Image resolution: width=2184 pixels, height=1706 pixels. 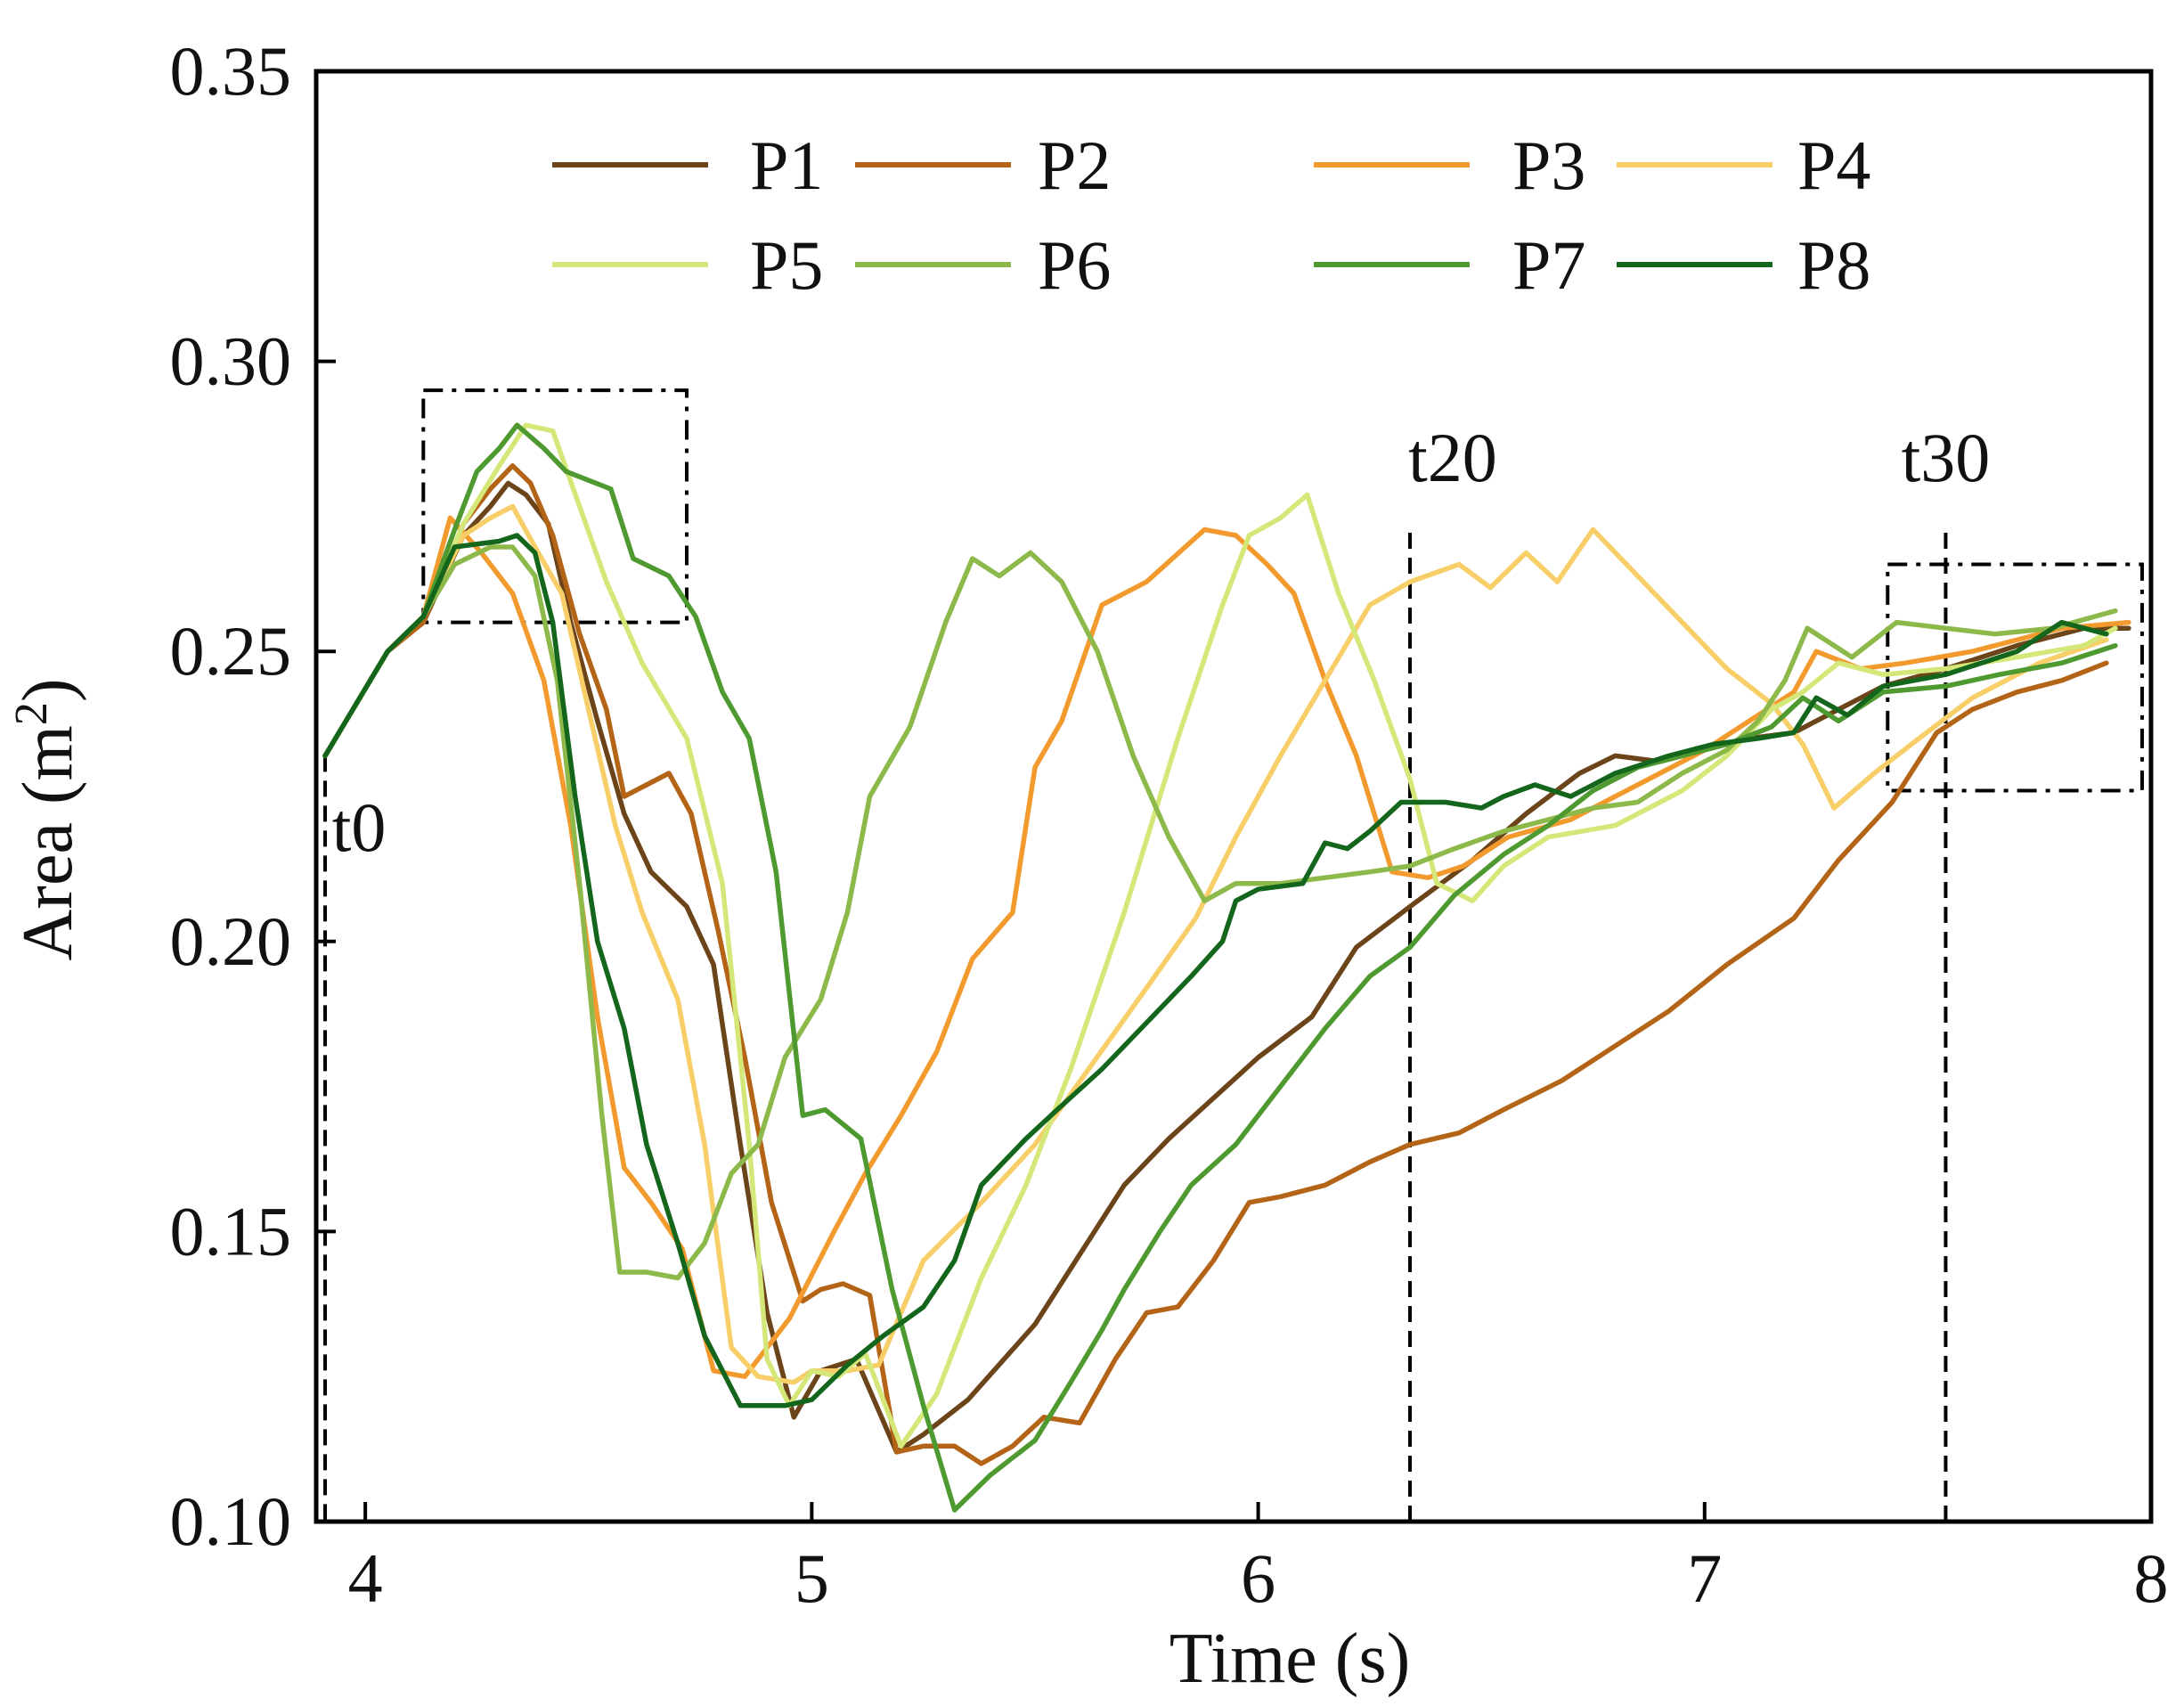 What do you see at coordinates (1452, 457) in the screenshot?
I see `marker-label-t20: t20` at bounding box center [1452, 457].